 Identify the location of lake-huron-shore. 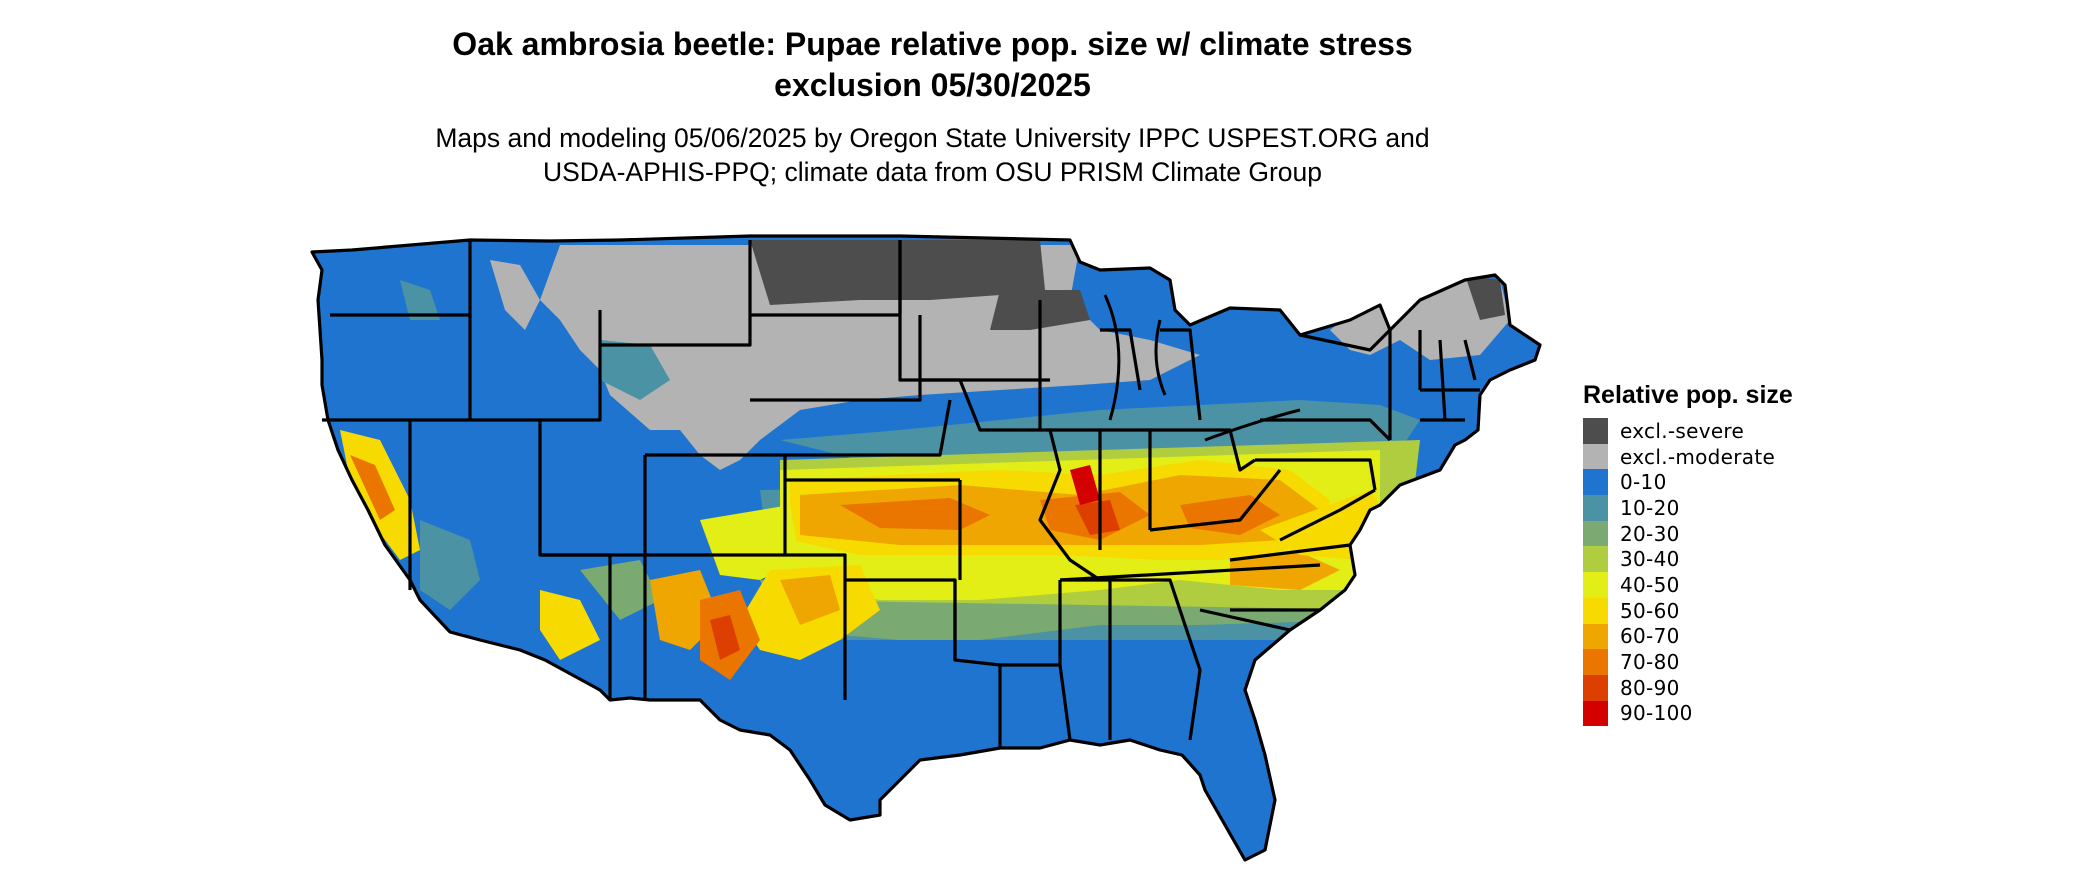
(1160, 357).